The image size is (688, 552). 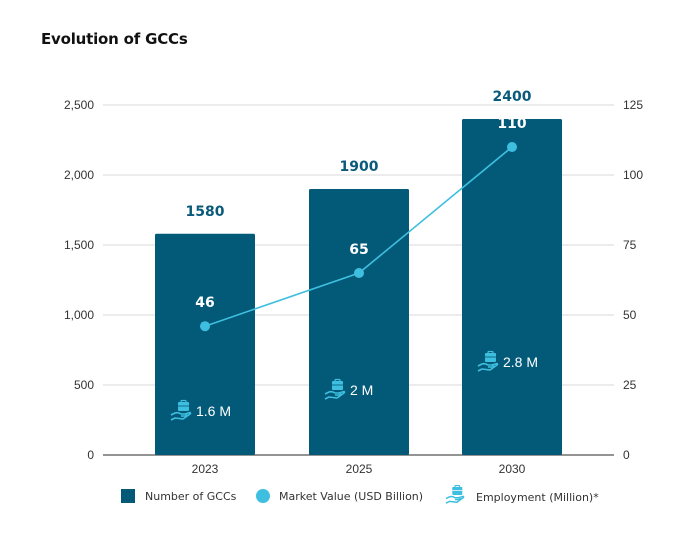 What do you see at coordinates (359, 322) in the screenshot?
I see `bar-2025` at bounding box center [359, 322].